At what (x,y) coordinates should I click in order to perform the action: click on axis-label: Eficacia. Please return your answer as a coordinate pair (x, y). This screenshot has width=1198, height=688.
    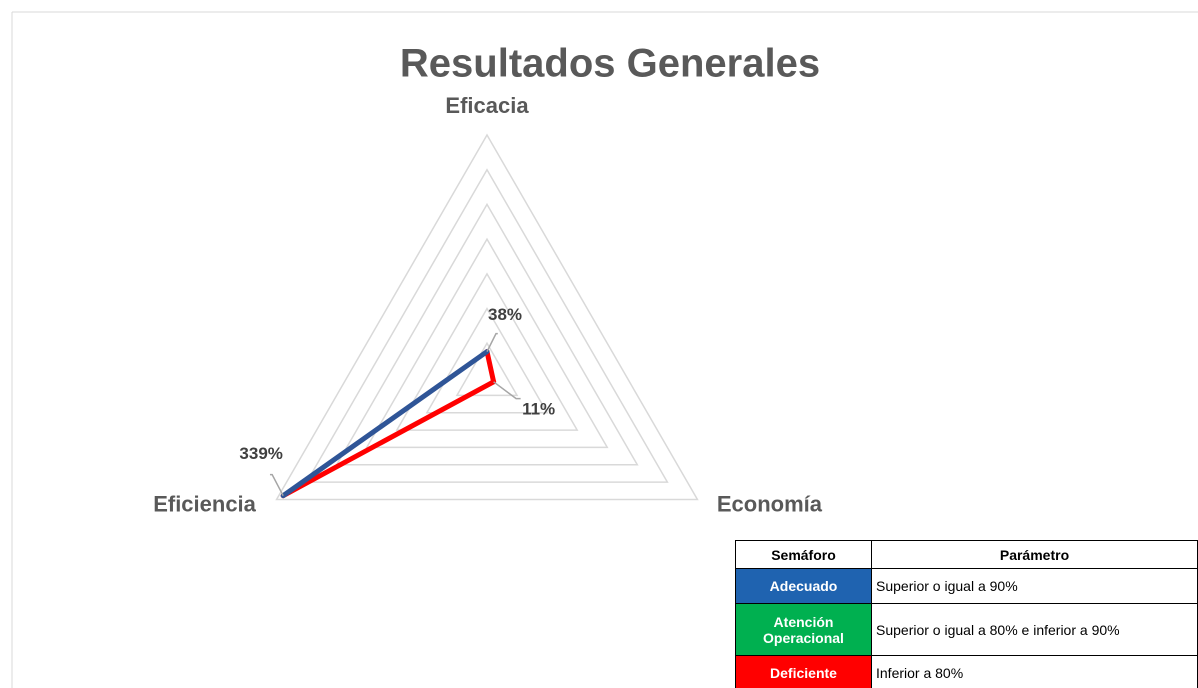
    Looking at the image, I should click on (487, 105).